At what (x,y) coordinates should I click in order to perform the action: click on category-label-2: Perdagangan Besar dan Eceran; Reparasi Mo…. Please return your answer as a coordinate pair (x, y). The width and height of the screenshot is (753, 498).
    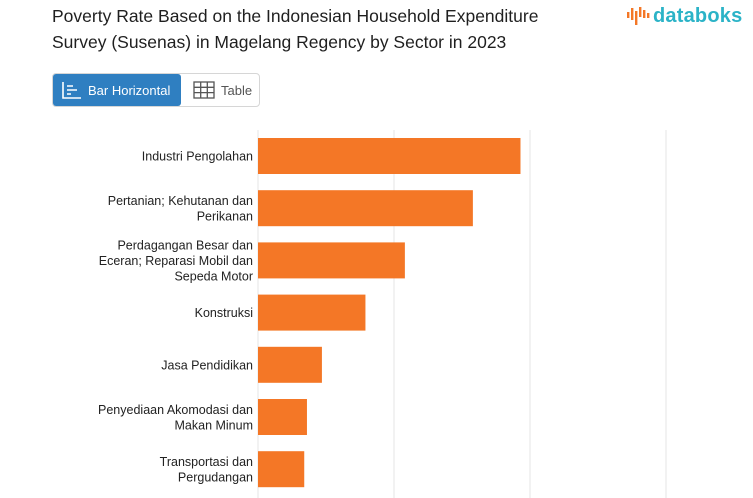
    Looking at the image, I should click on (176, 260).